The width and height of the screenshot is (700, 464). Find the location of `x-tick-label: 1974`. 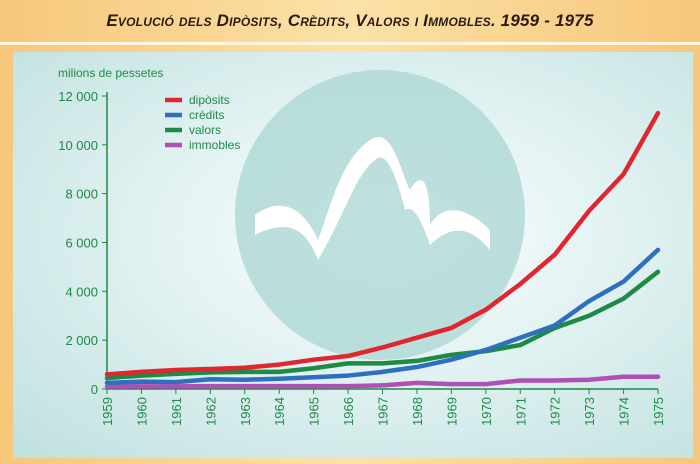

x-tick-label: 1974 is located at coordinates (624, 411).